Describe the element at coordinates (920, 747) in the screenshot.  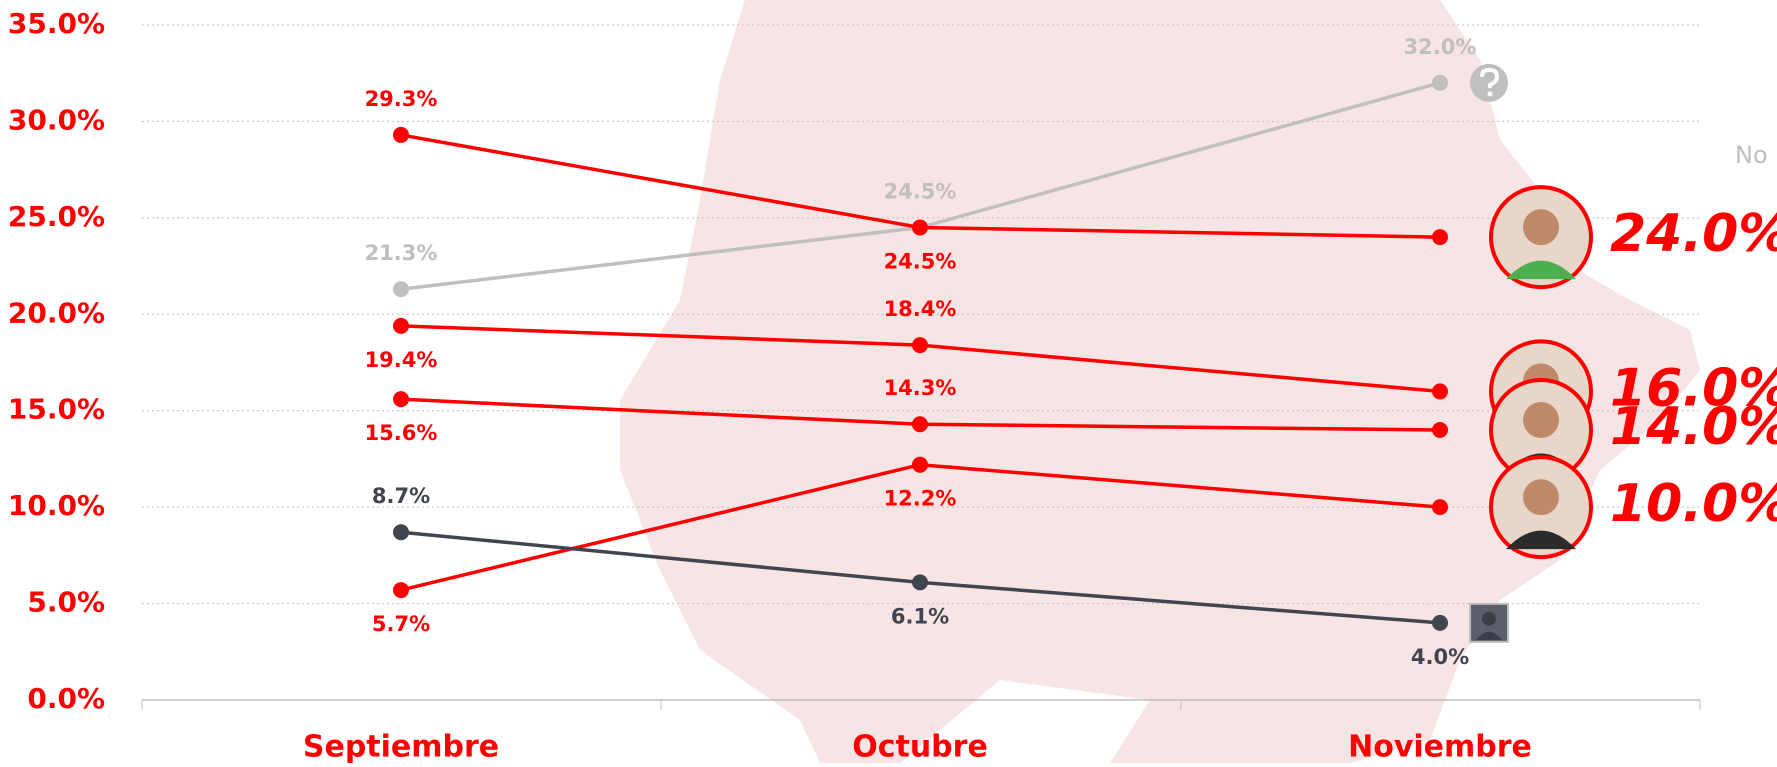
I see `x-tick-label: Octubre` at that location.